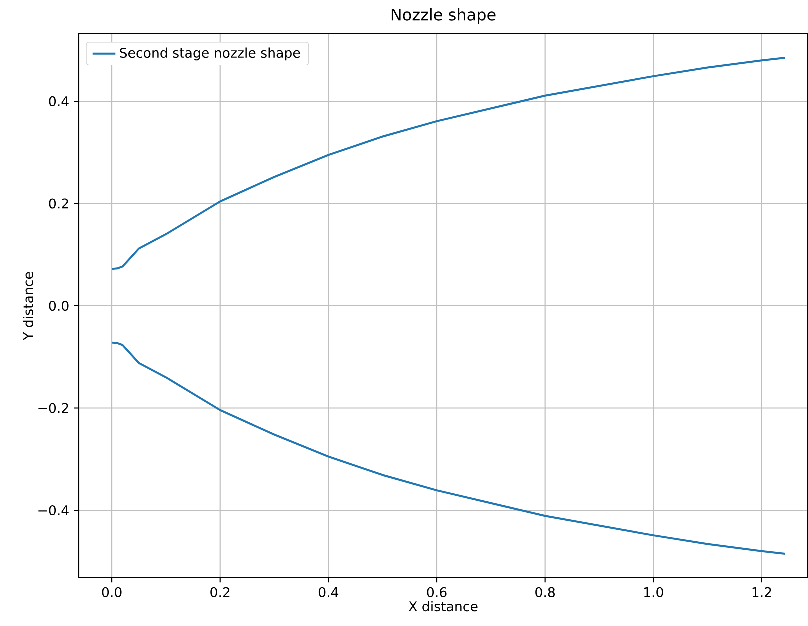  I want to click on x-tick-label: 0.4, so click(328, 592).